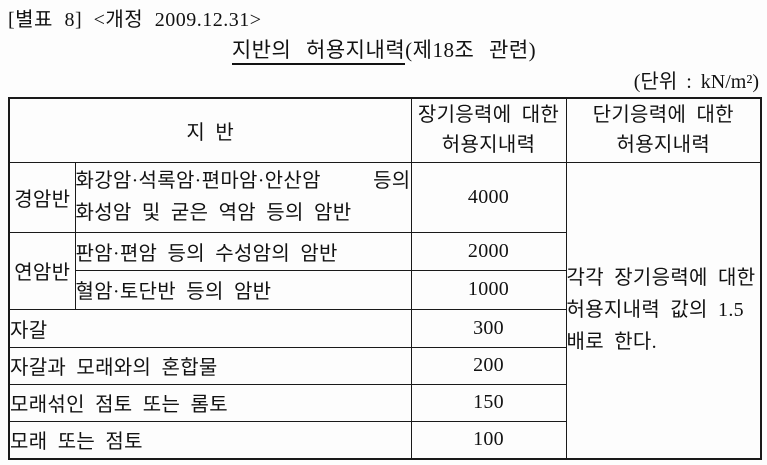 The width and height of the screenshot is (767, 465). I want to click on hard-rock-description-line2: 화성암 및 굳은 역암 등의 암반, so click(213, 213).